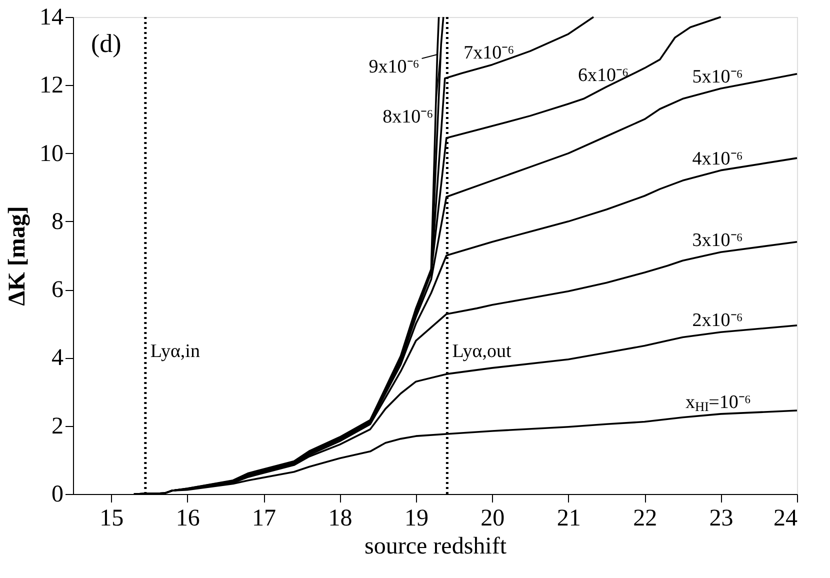 This screenshot has height=578, width=830. What do you see at coordinates (489, 53) in the screenshot?
I see `annotation: 7x10⁻⁶` at bounding box center [489, 53].